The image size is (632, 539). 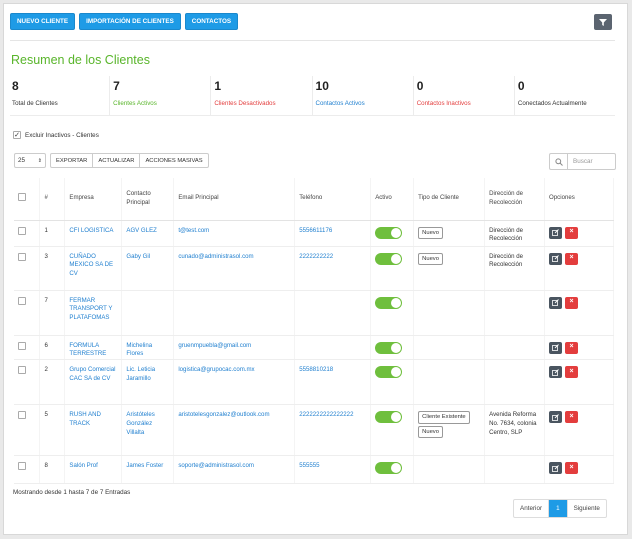 I want to click on column-header: Empresa, so click(x=93, y=199).